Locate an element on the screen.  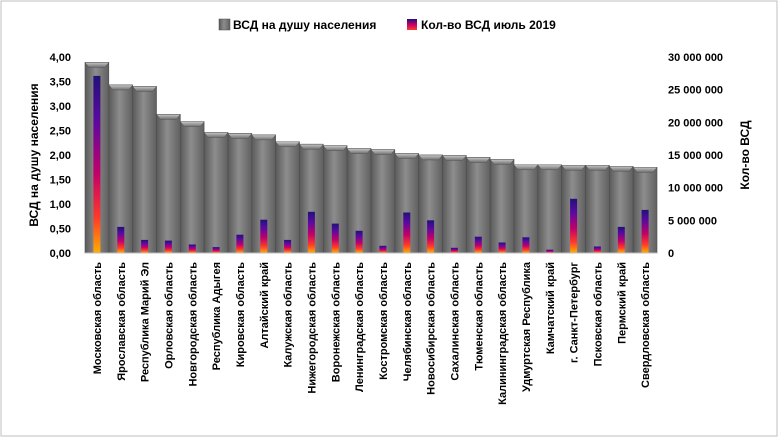
right-axis-title: Кол-во ВСД is located at coordinates (745, 155).